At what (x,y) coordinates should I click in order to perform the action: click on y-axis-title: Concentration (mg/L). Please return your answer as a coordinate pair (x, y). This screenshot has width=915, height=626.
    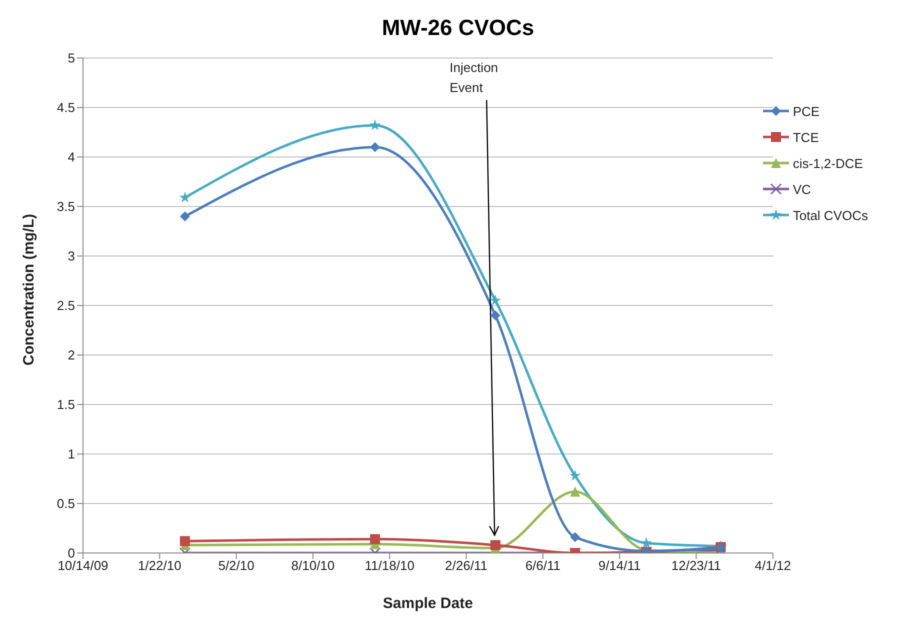
    Looking at the image, I should click on (29, 290).